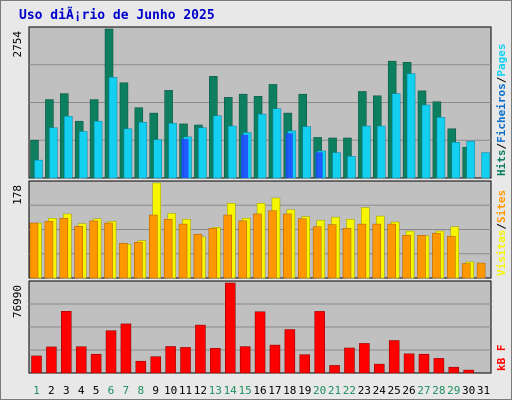  Describe the element at coordinates (215, 390) in the screenshot. I see `day-label: 13` at that location.